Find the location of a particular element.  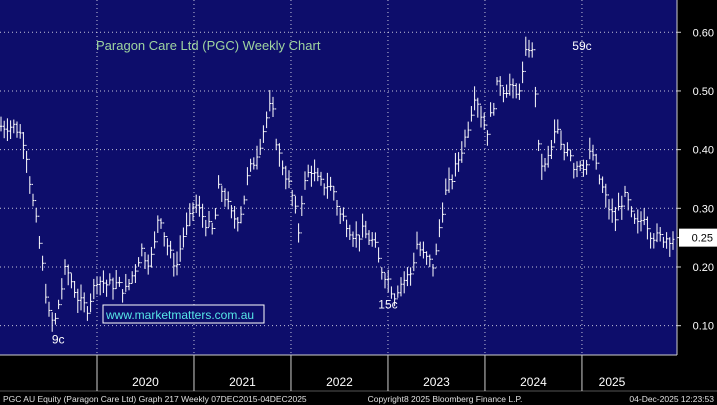

chart-title: Paragon Care Ltd (PGC) Weekly Chart is located at coordinates (208, 45).